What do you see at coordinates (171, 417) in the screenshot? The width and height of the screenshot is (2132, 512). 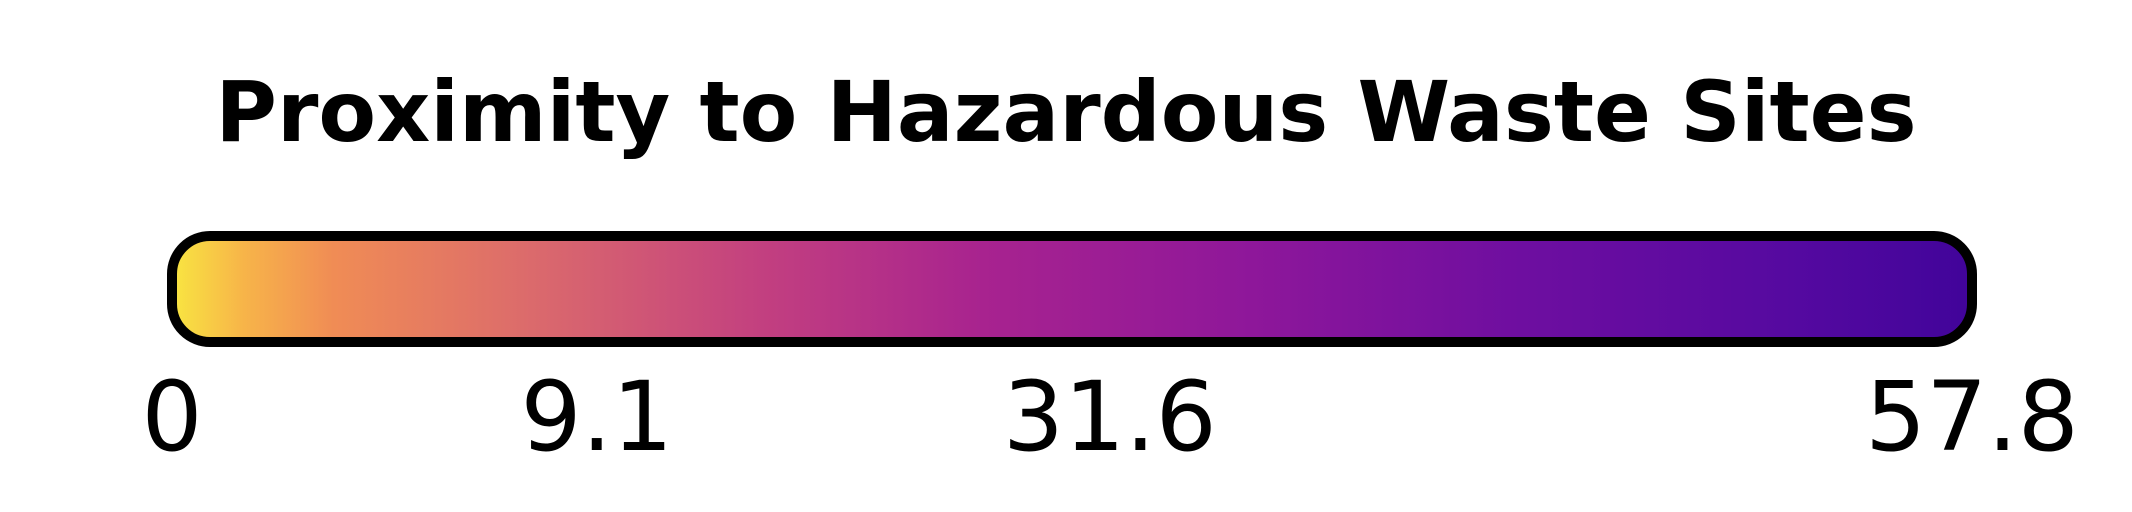 I see `tick-label-0: 0` at bounding box center [171, 417].